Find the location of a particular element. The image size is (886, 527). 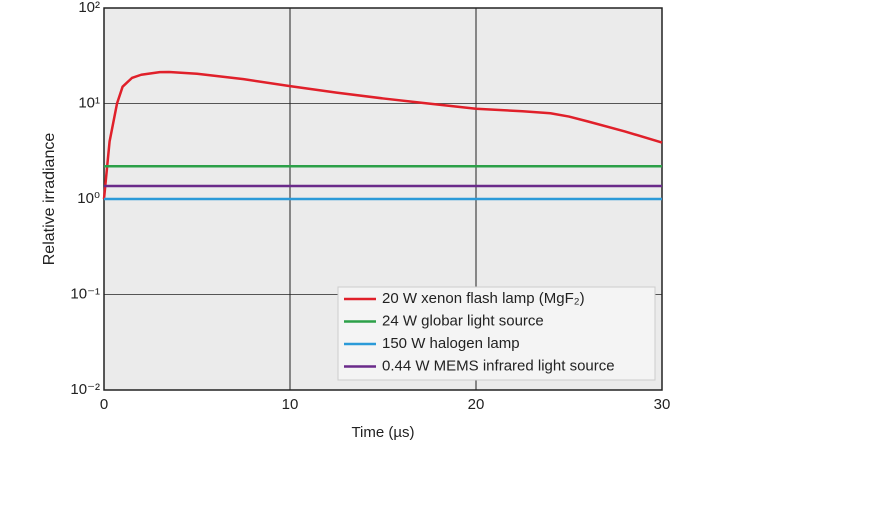

y-axis-label: Relative irradiance is located at coordinates (49, 199).